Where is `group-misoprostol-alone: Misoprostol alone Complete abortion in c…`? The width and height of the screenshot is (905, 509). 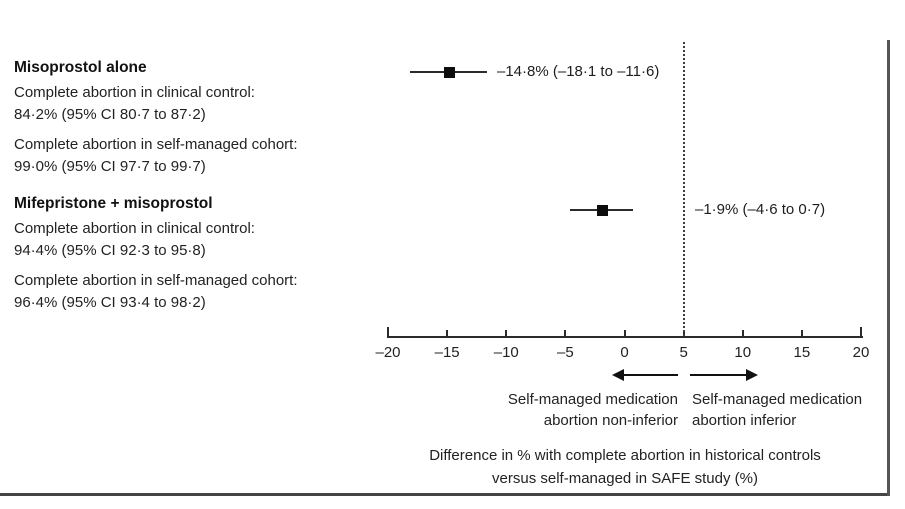 group-misoprostol-alone: Misoprostol alone Complete abortion in c… is located at coordinates (156, 117).